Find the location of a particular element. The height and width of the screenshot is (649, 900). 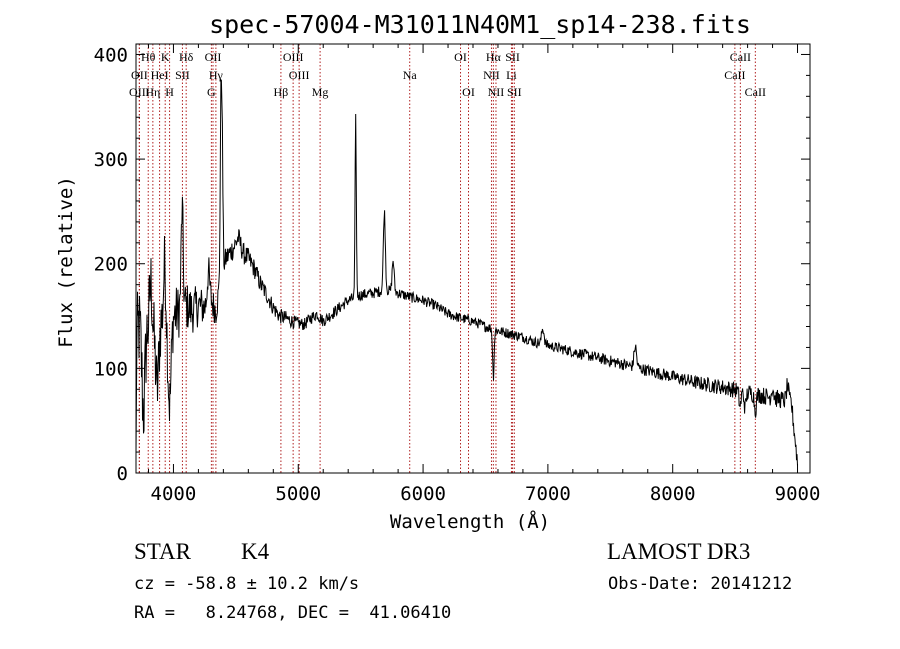

chart-title: spec-57004-M31011N40M1_sp14-238.fits is located at coordinates (480, 24).